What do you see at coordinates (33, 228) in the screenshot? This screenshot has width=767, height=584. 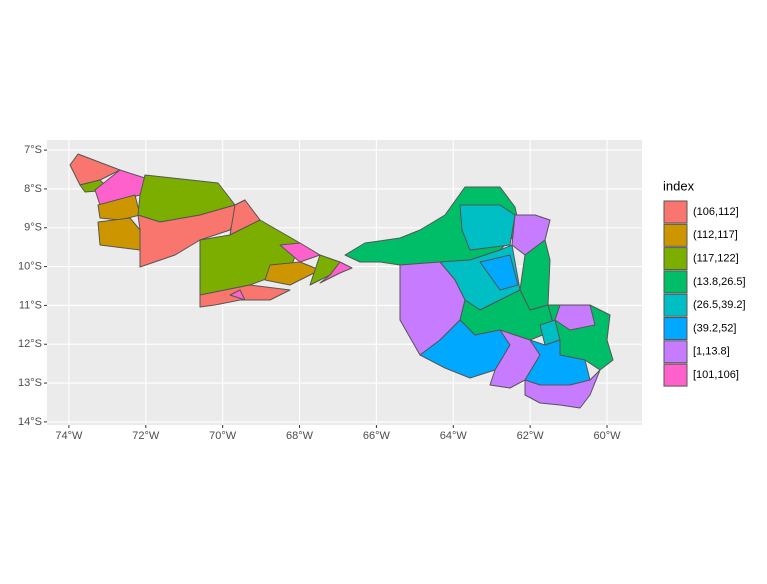 I see `y-tick-label: 9°S` at bounding box center [33, 228].